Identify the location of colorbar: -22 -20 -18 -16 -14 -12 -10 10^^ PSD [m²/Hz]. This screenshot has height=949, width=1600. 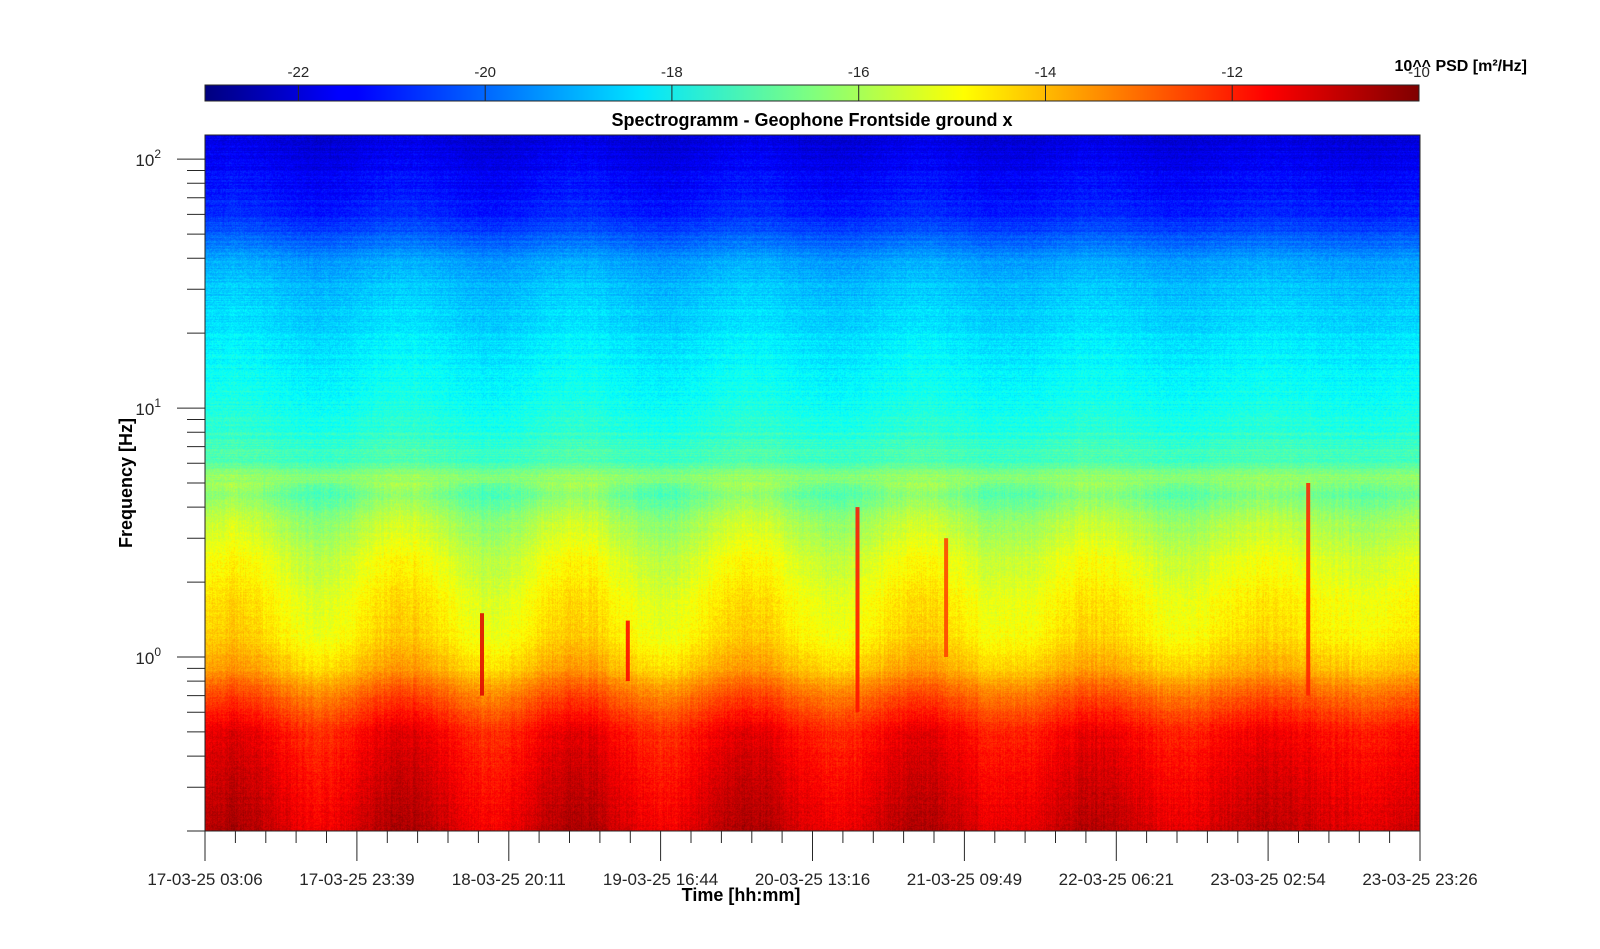
(865, 80).